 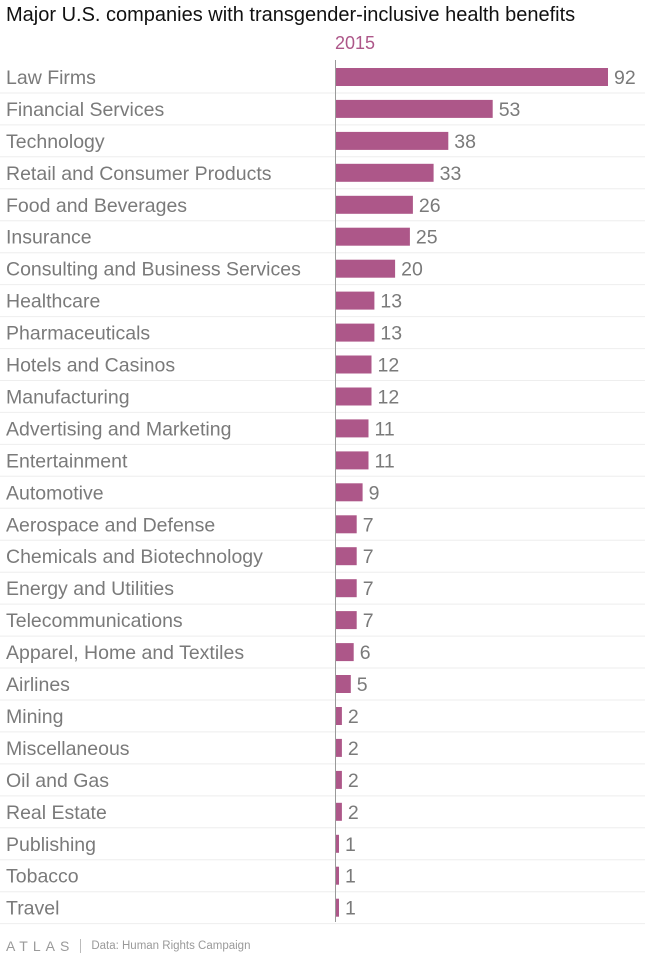 What do you see at coordinates (85, 110) in the screenshot?
I see `category-label: Financial Services` at bounding box center [85, 110].